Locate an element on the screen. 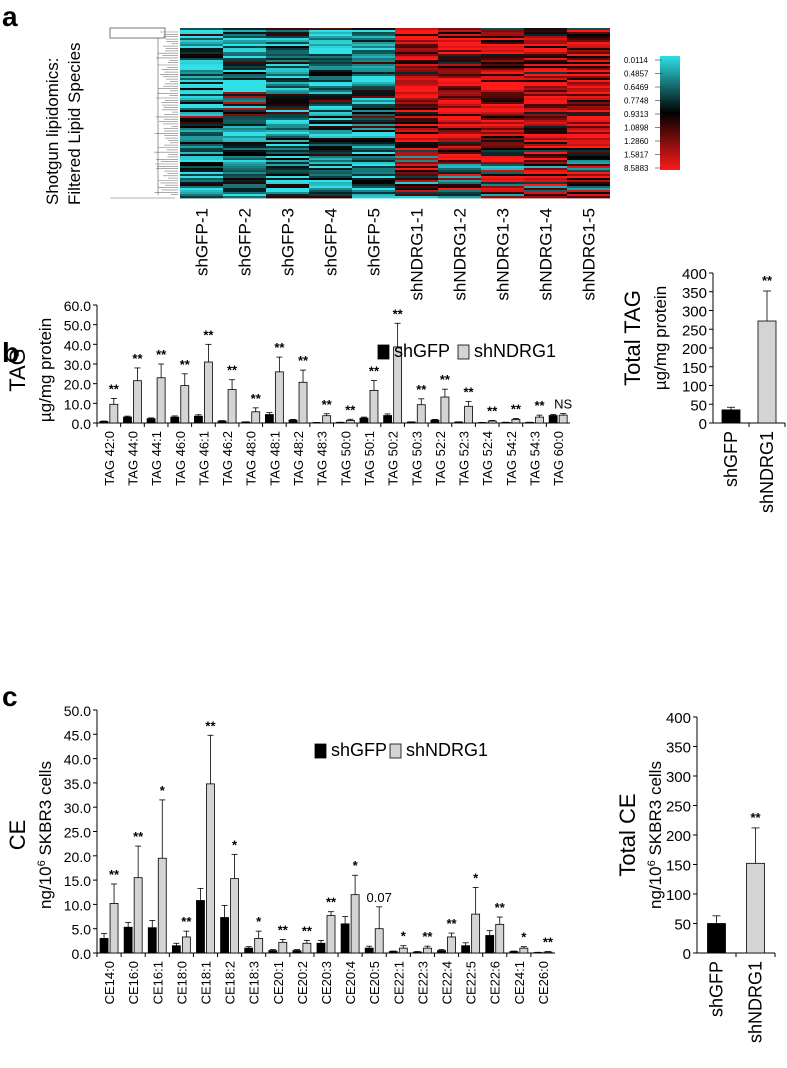  category-label: TAG 48:0 is located at coordinates (251, 458).